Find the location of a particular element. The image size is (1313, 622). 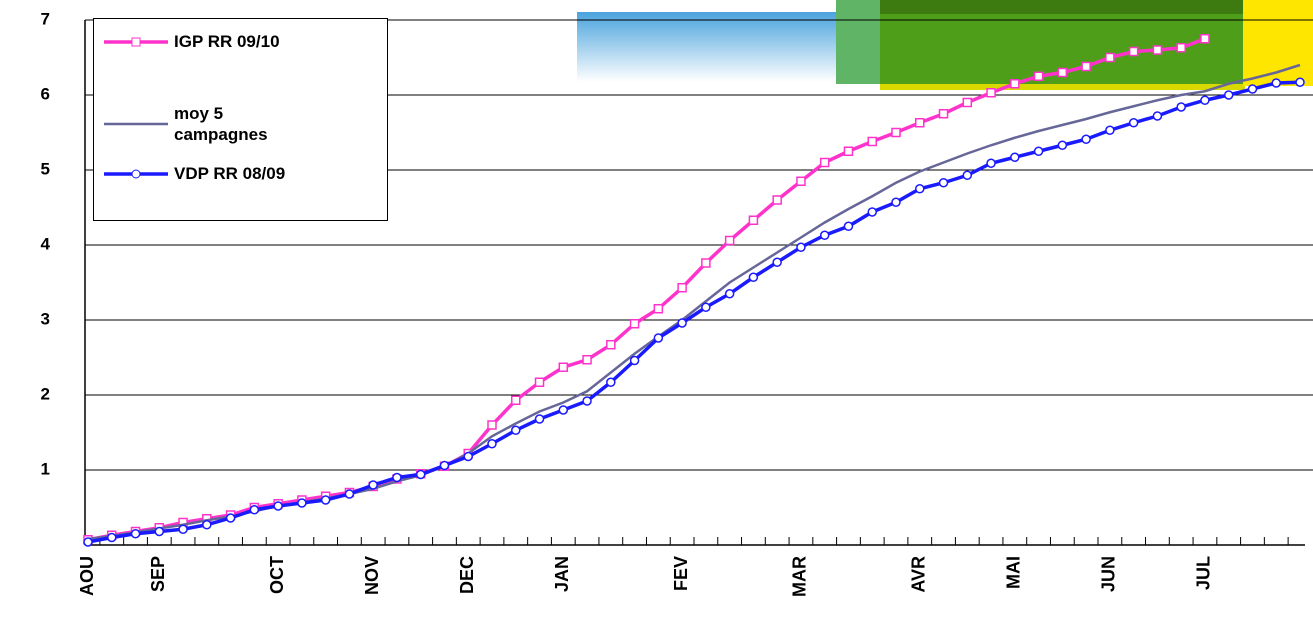

x-tick-label: SEP is located at coordinates (158, 574).